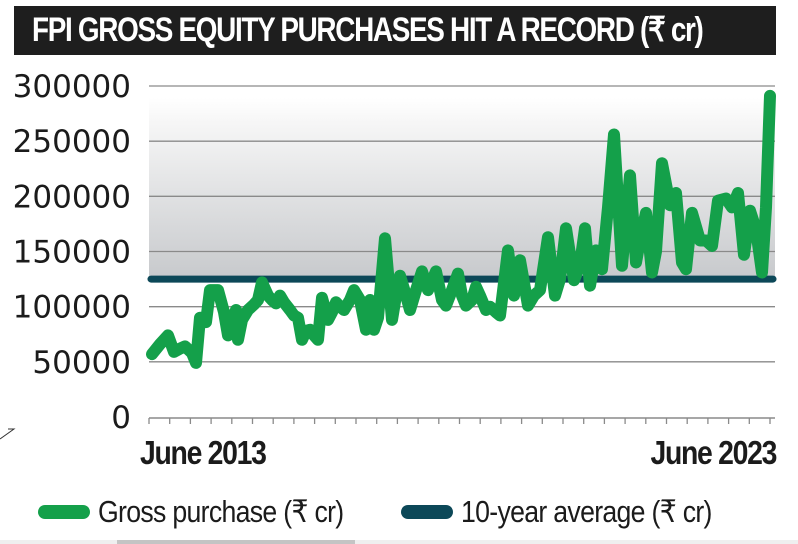  I want to click on y-tick-label: 100000, so click(72, 308).